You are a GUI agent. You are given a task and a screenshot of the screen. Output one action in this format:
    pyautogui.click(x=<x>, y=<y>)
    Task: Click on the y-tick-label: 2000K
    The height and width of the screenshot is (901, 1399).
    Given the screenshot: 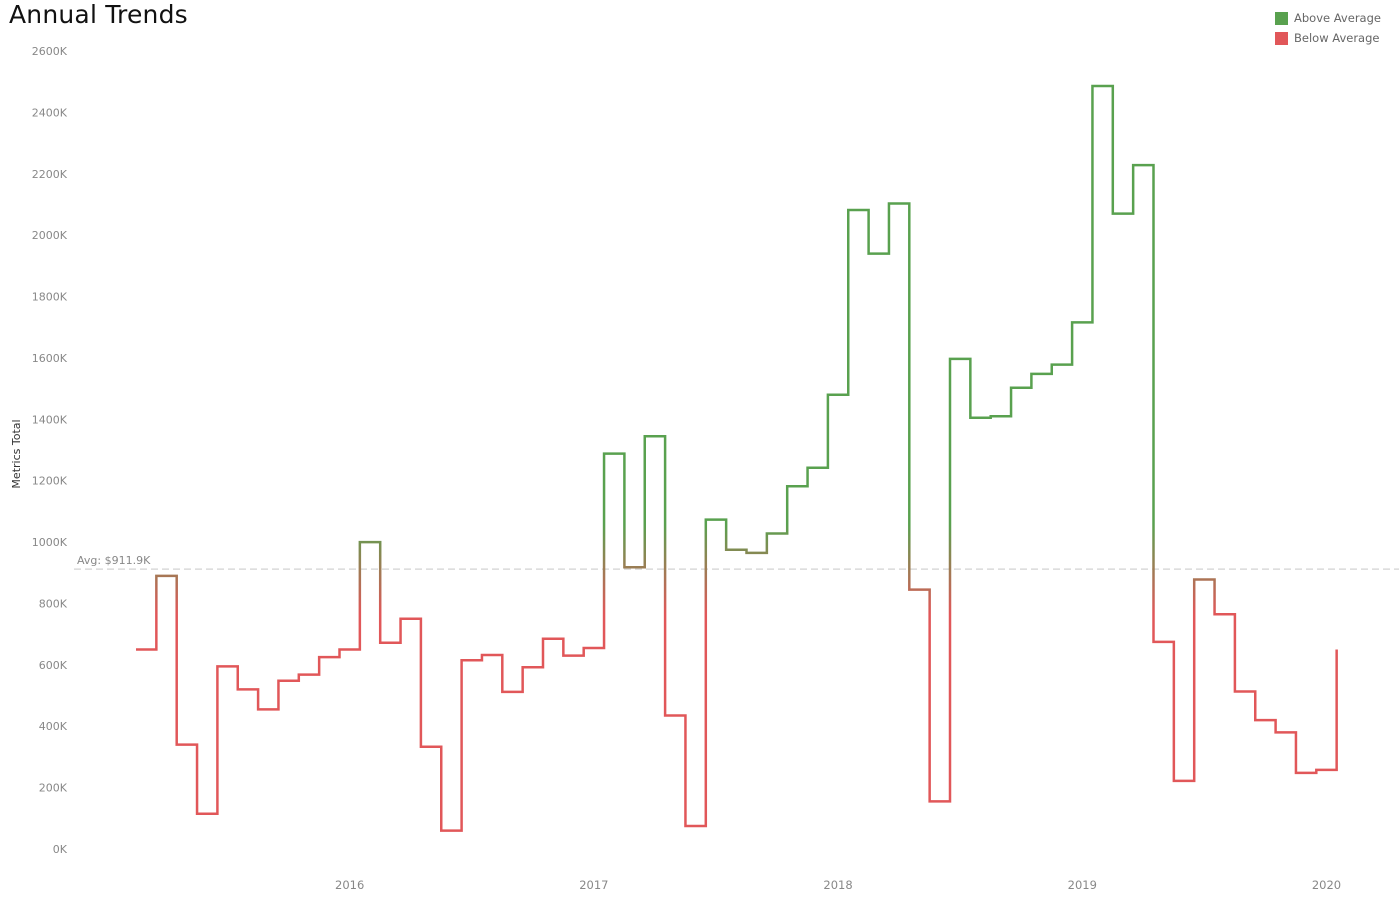 What is the action you would take?
    pyautogui.click(x=50, y=235)
    